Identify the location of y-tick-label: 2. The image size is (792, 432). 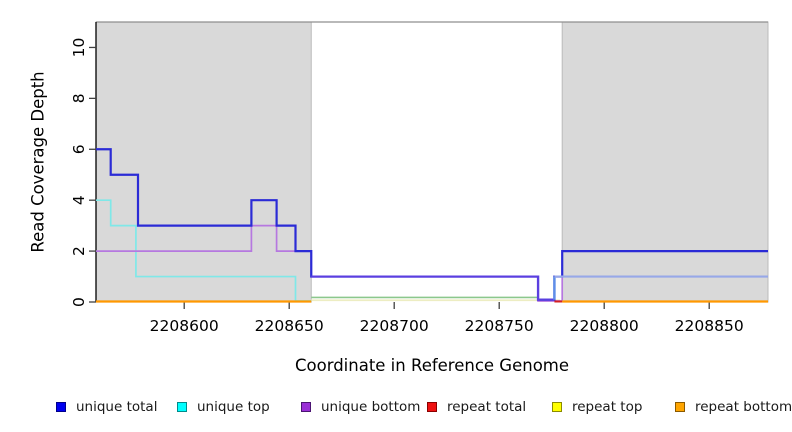
(79, 251).